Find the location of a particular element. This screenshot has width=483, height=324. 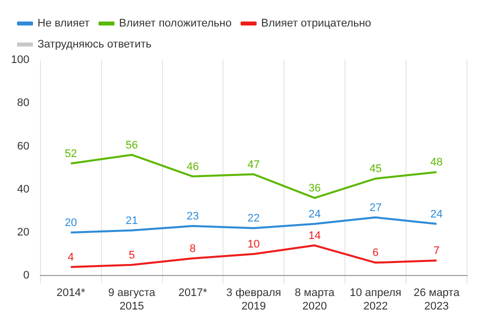

y-tick-label: 100 is located at coordinates (20, 60).